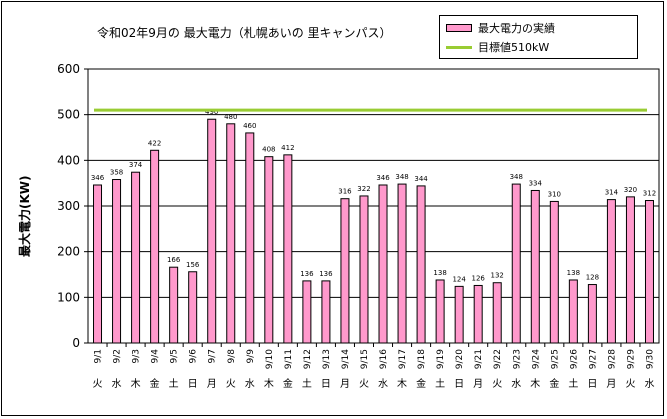  I want to click on legend-item-bar: 最大電力の実績, so click(500, 28).